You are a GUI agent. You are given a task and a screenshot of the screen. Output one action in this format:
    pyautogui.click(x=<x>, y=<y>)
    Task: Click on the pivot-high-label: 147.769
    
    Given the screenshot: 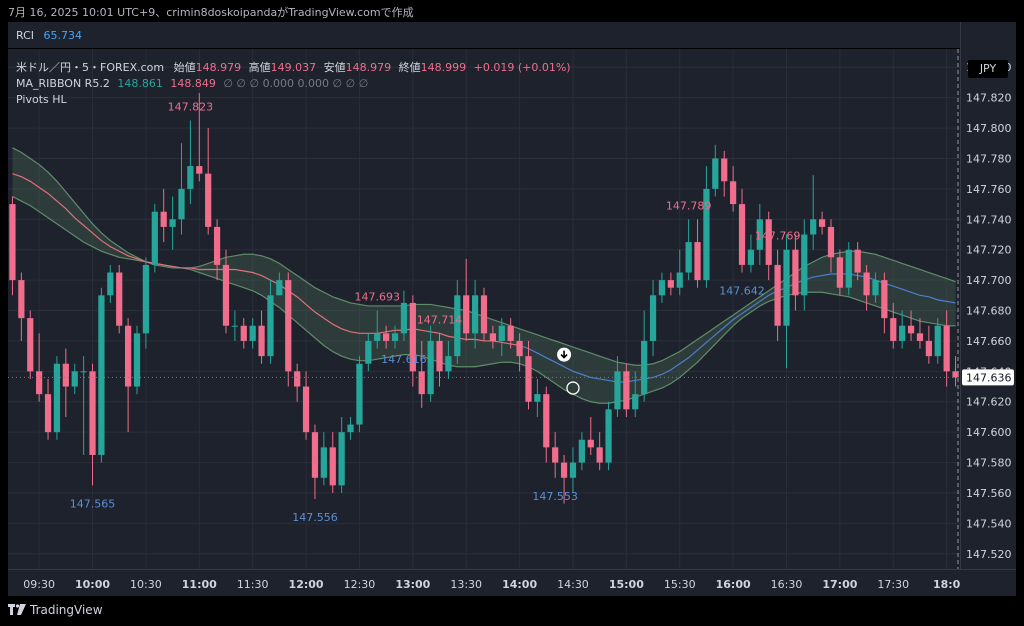 What is the action you would take?
    pyautogui.click(x=778, y=236)
    